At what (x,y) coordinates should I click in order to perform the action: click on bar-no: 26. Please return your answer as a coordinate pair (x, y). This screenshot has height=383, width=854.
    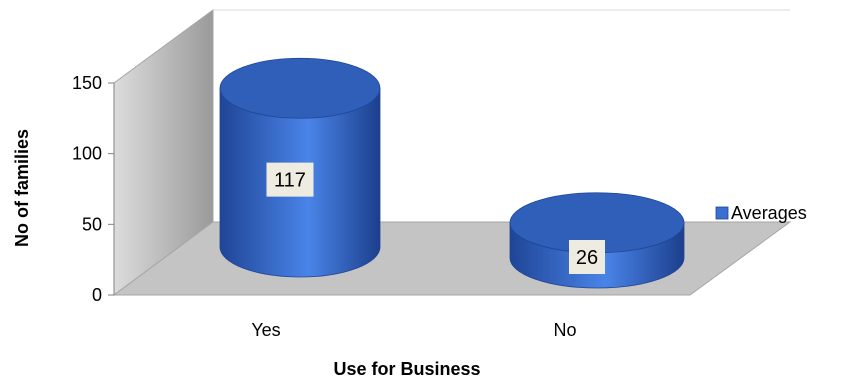
    Looking at the image, I should click on (597, 240).